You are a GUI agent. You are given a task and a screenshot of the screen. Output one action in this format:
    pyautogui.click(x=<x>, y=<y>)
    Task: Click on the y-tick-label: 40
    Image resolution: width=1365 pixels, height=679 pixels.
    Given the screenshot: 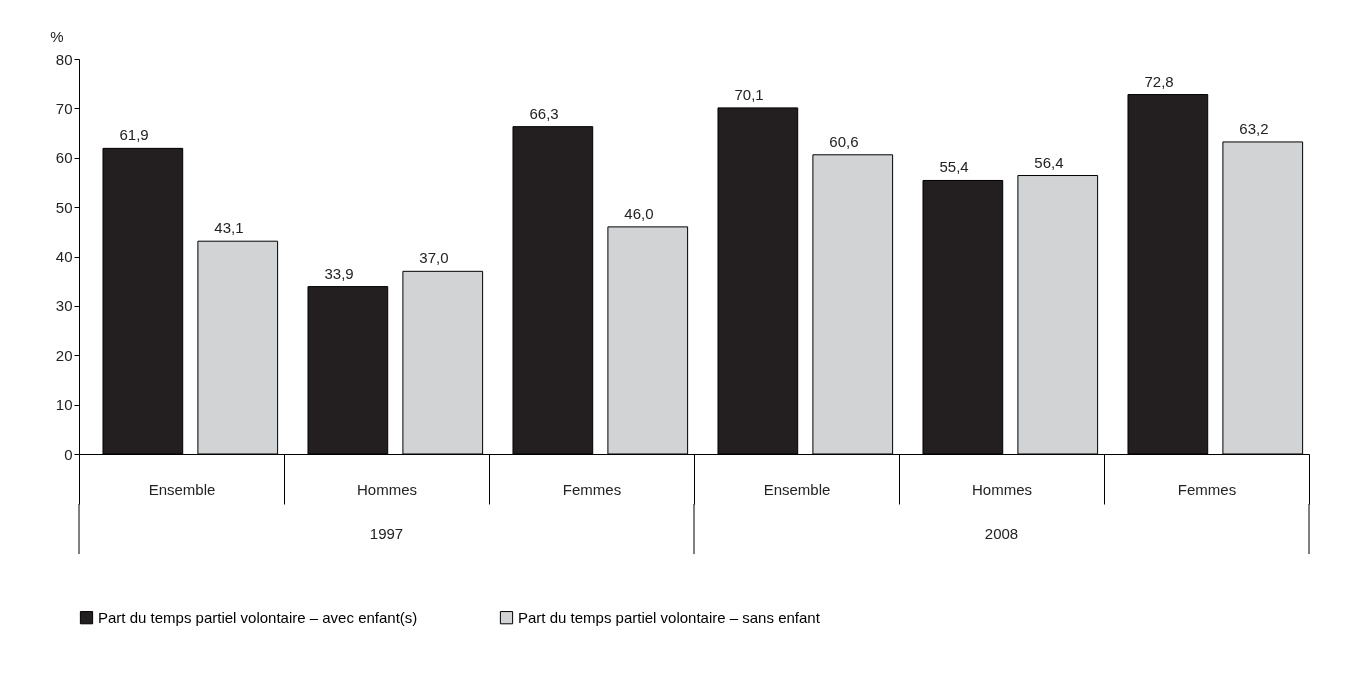 What is the action you would take?
    pyautogui.click(x=64, y=256)
    